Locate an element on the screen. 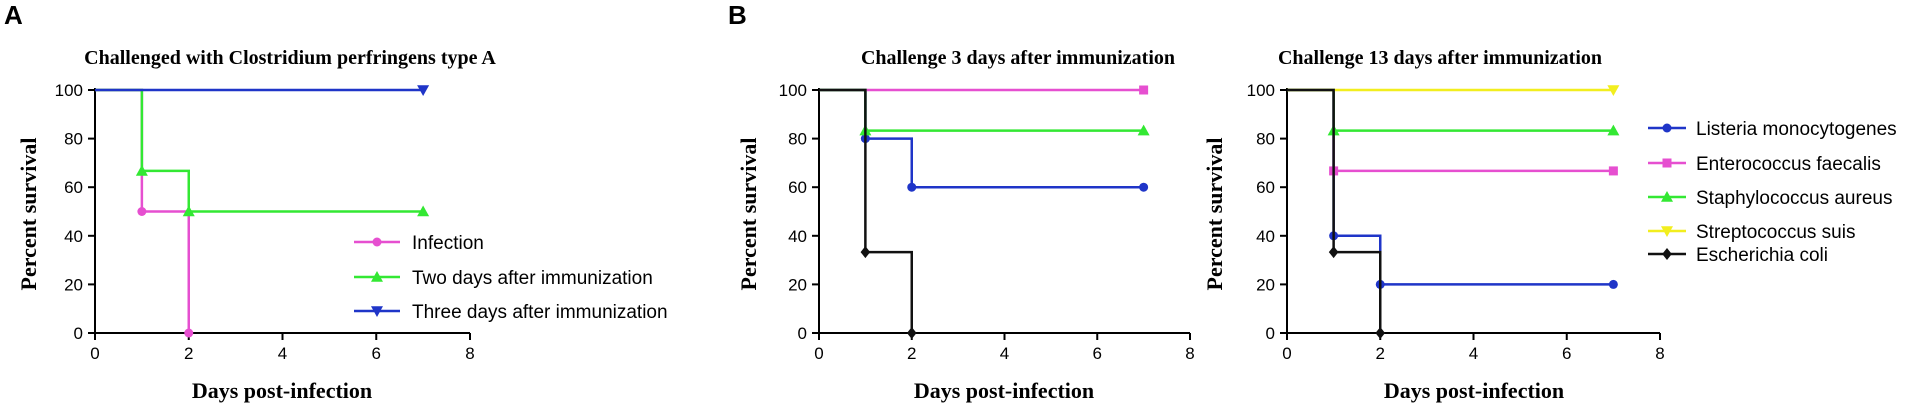  panel-letter-a: A is located at coordinates (13, 15).